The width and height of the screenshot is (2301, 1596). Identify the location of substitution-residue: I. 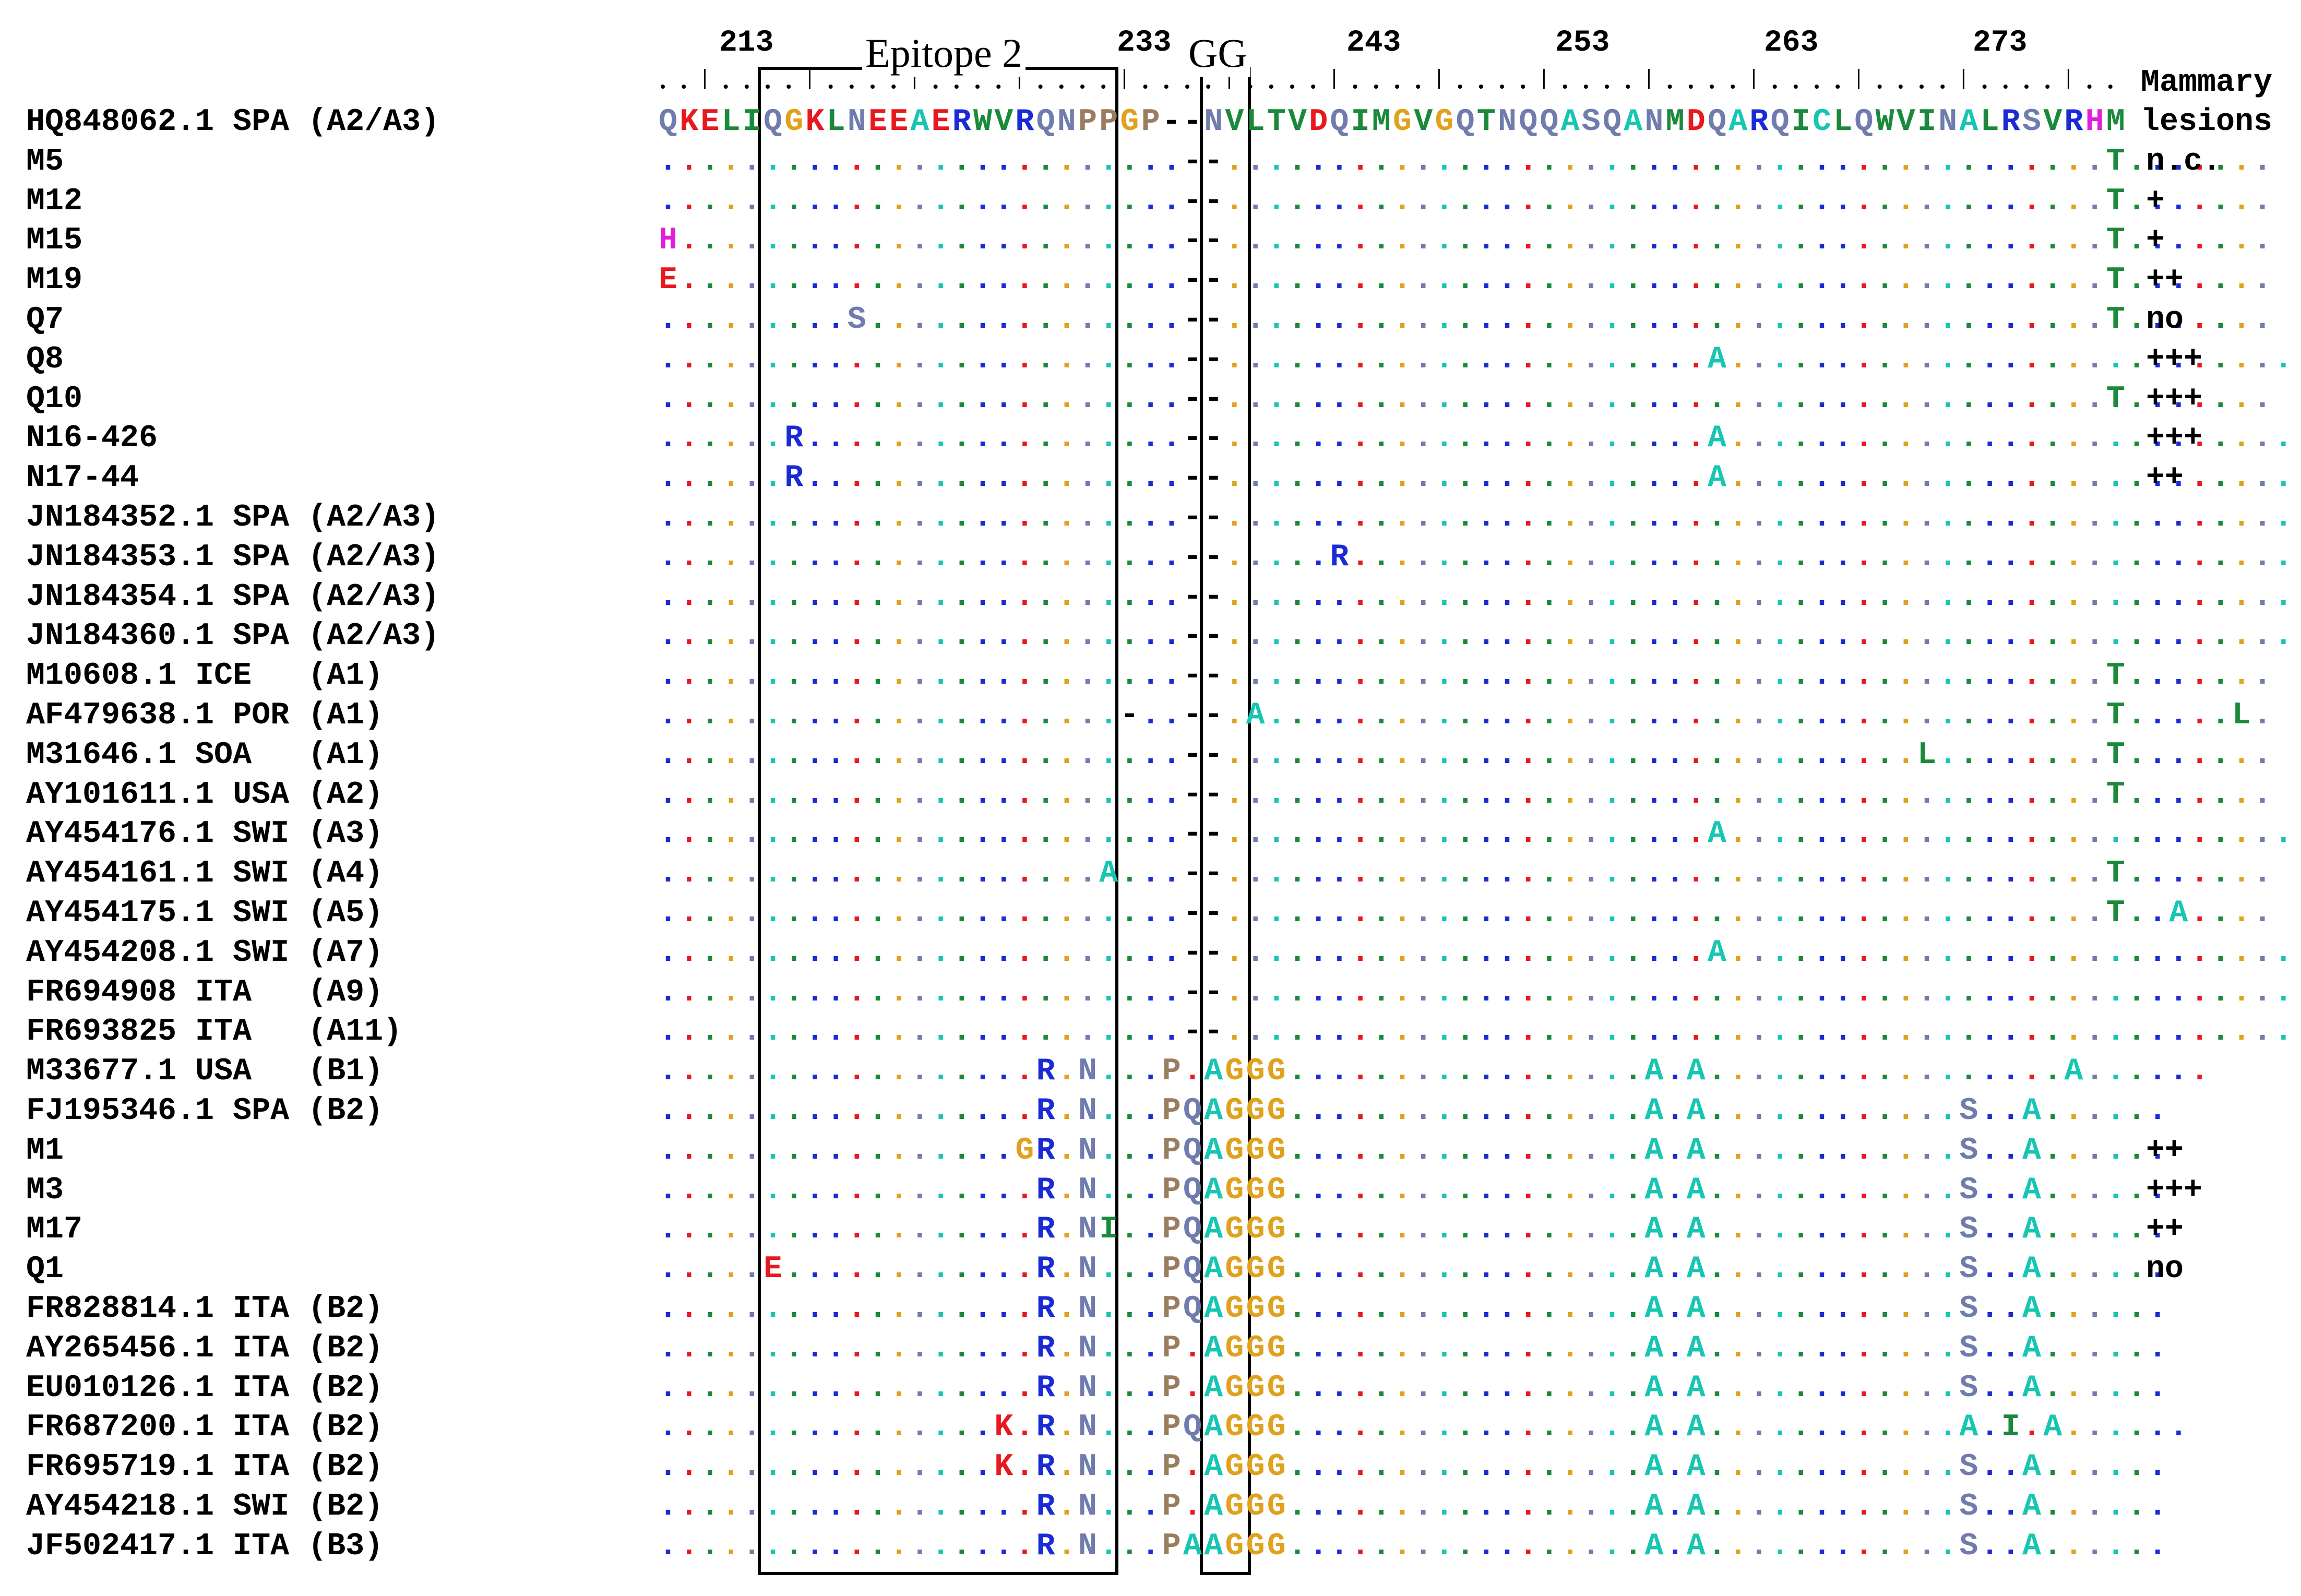
(1108, 1230).